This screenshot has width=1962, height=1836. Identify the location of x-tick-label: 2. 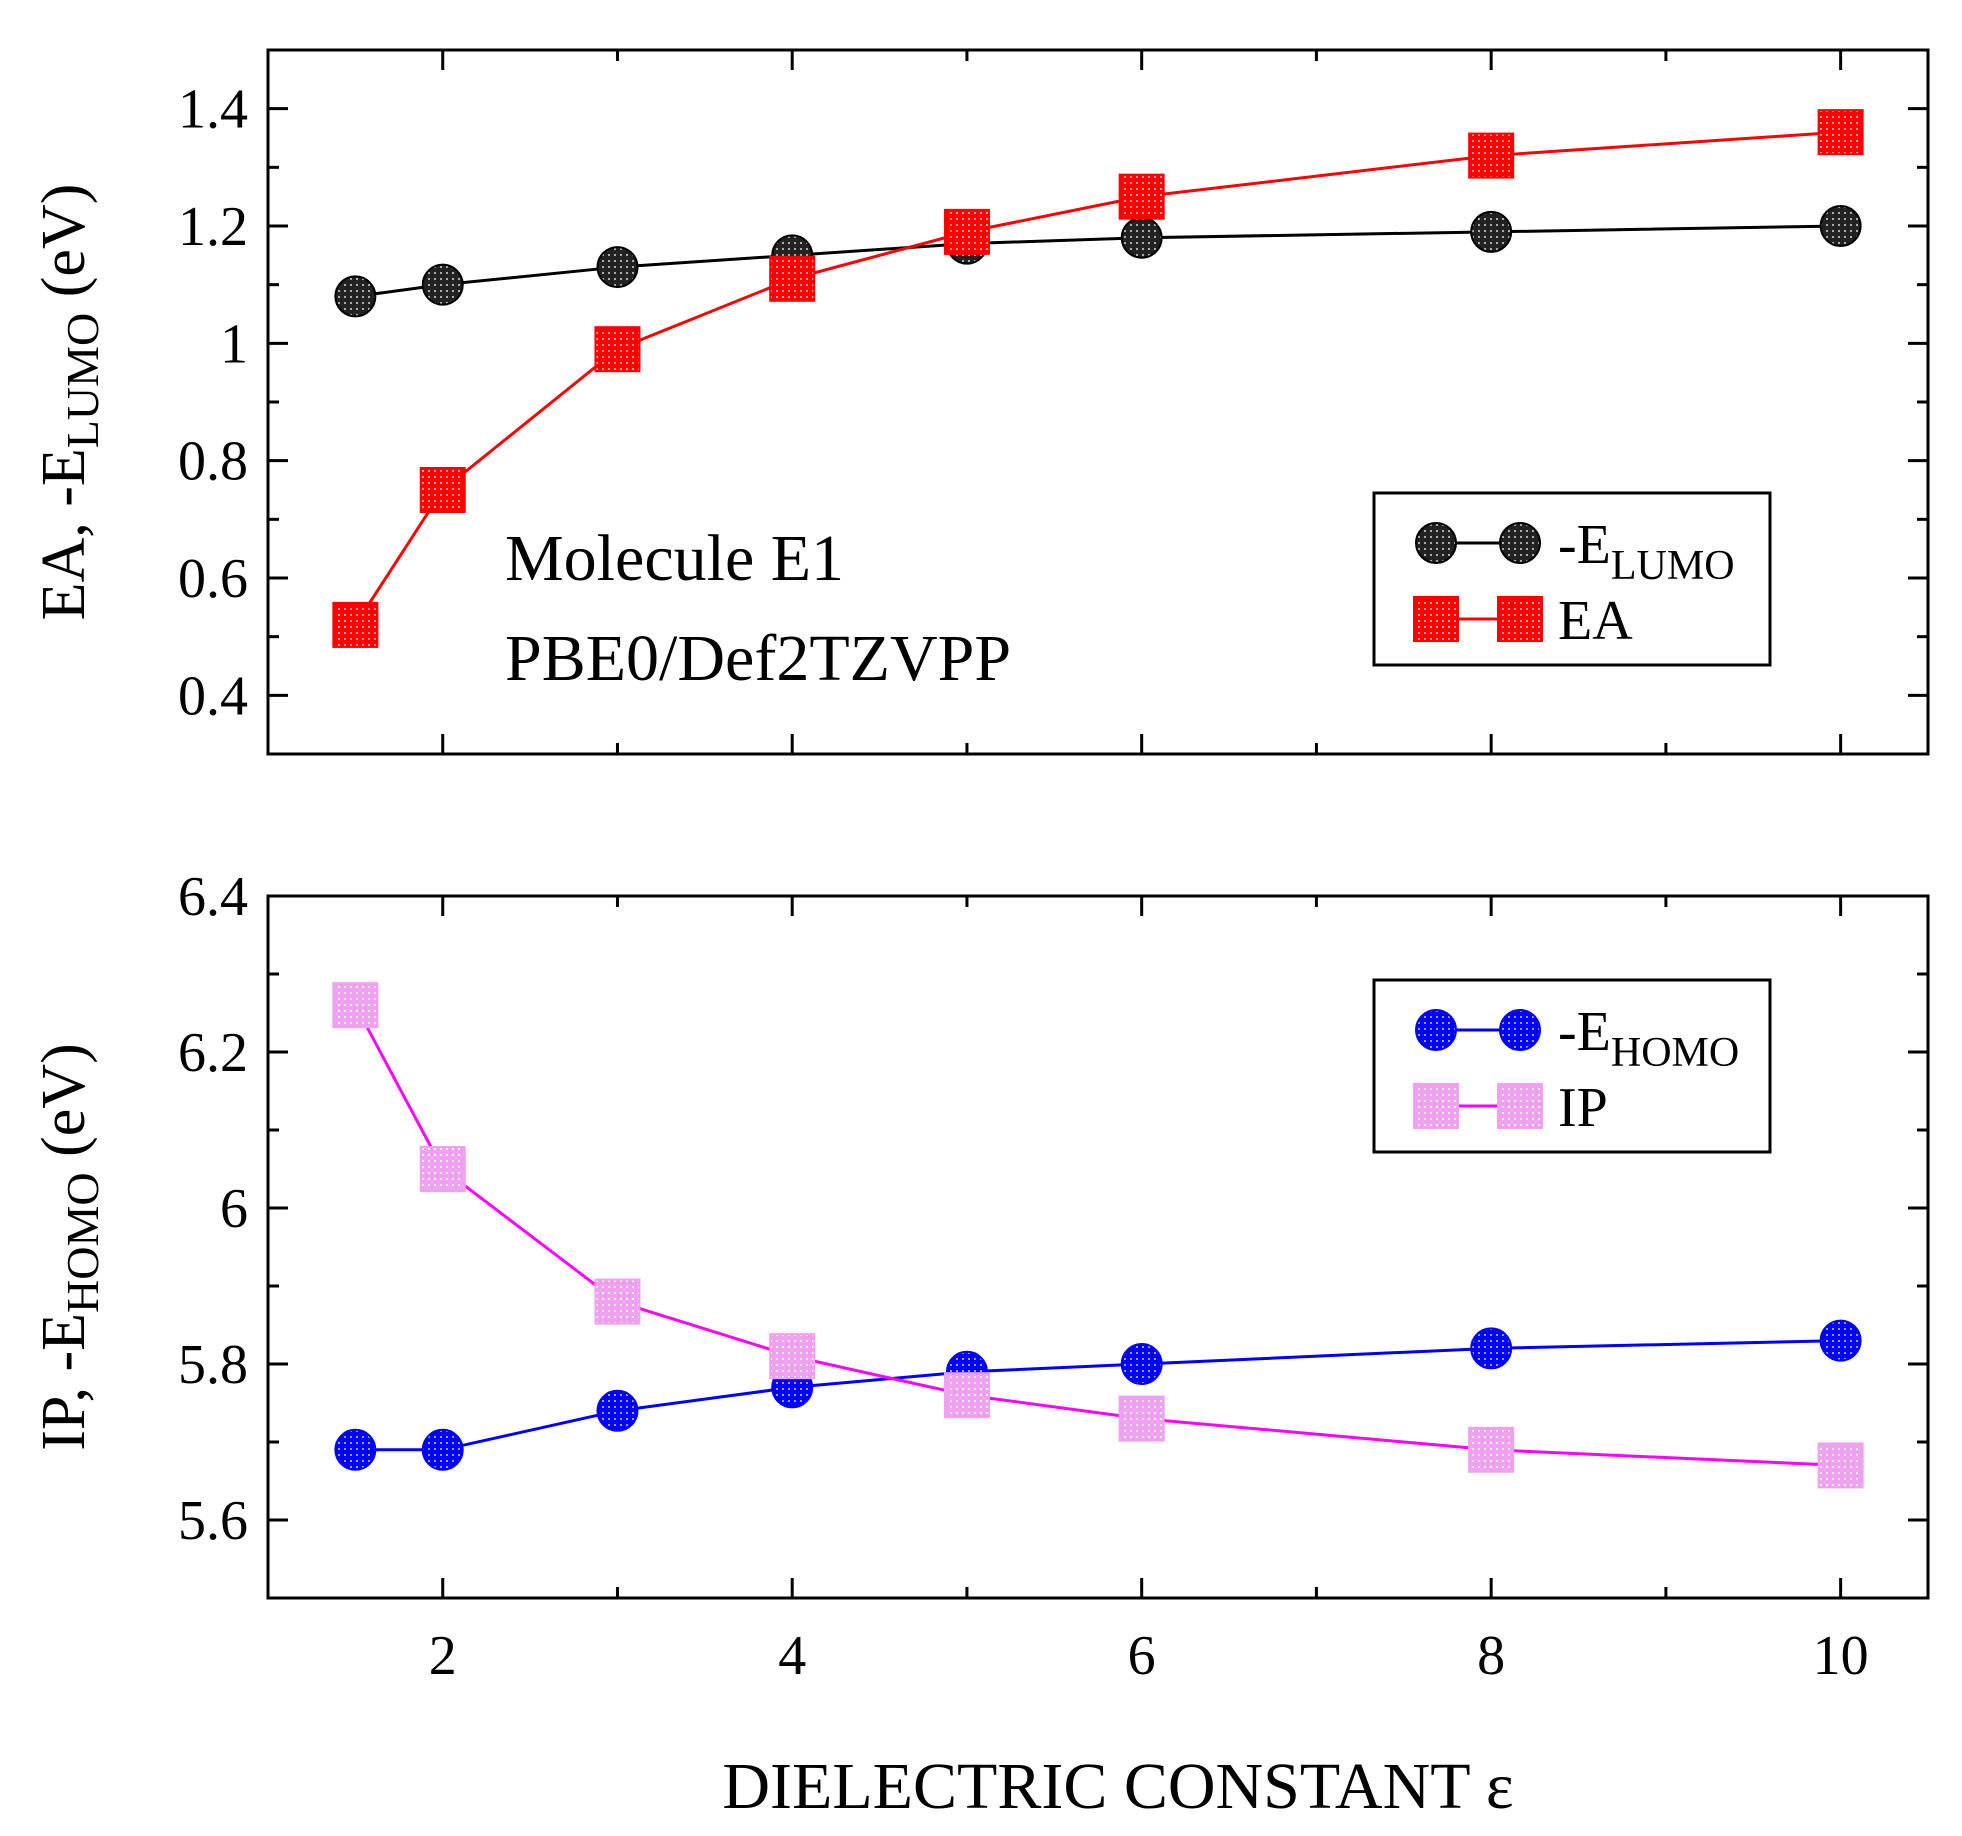
(443, 1656).